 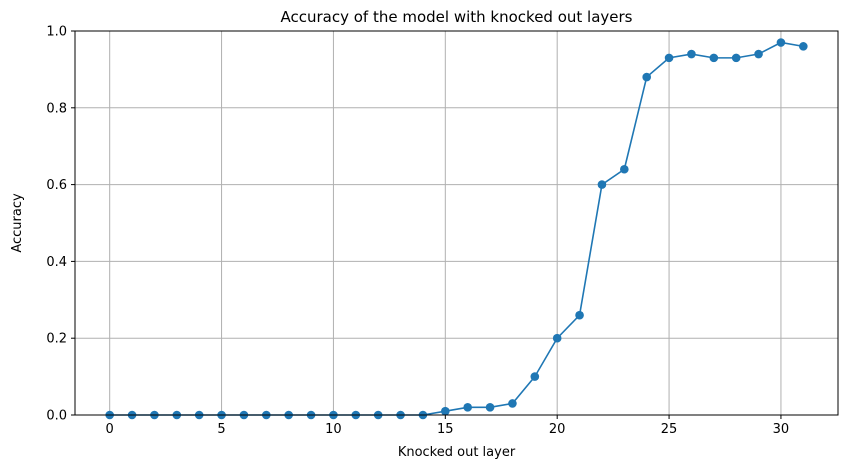 I want to click on x-axis-title: Knocked out layer, so click(x=457, y=452).